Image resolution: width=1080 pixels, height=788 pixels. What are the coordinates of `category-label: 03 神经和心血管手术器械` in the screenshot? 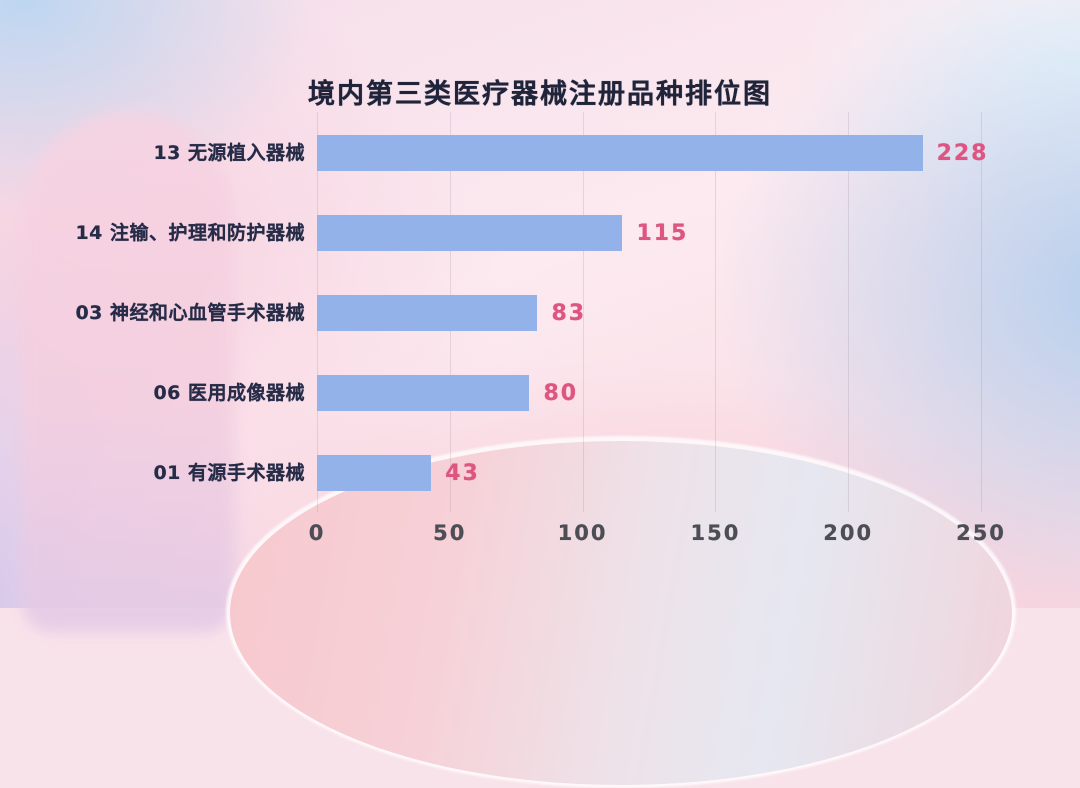 It's located at (190, 313).